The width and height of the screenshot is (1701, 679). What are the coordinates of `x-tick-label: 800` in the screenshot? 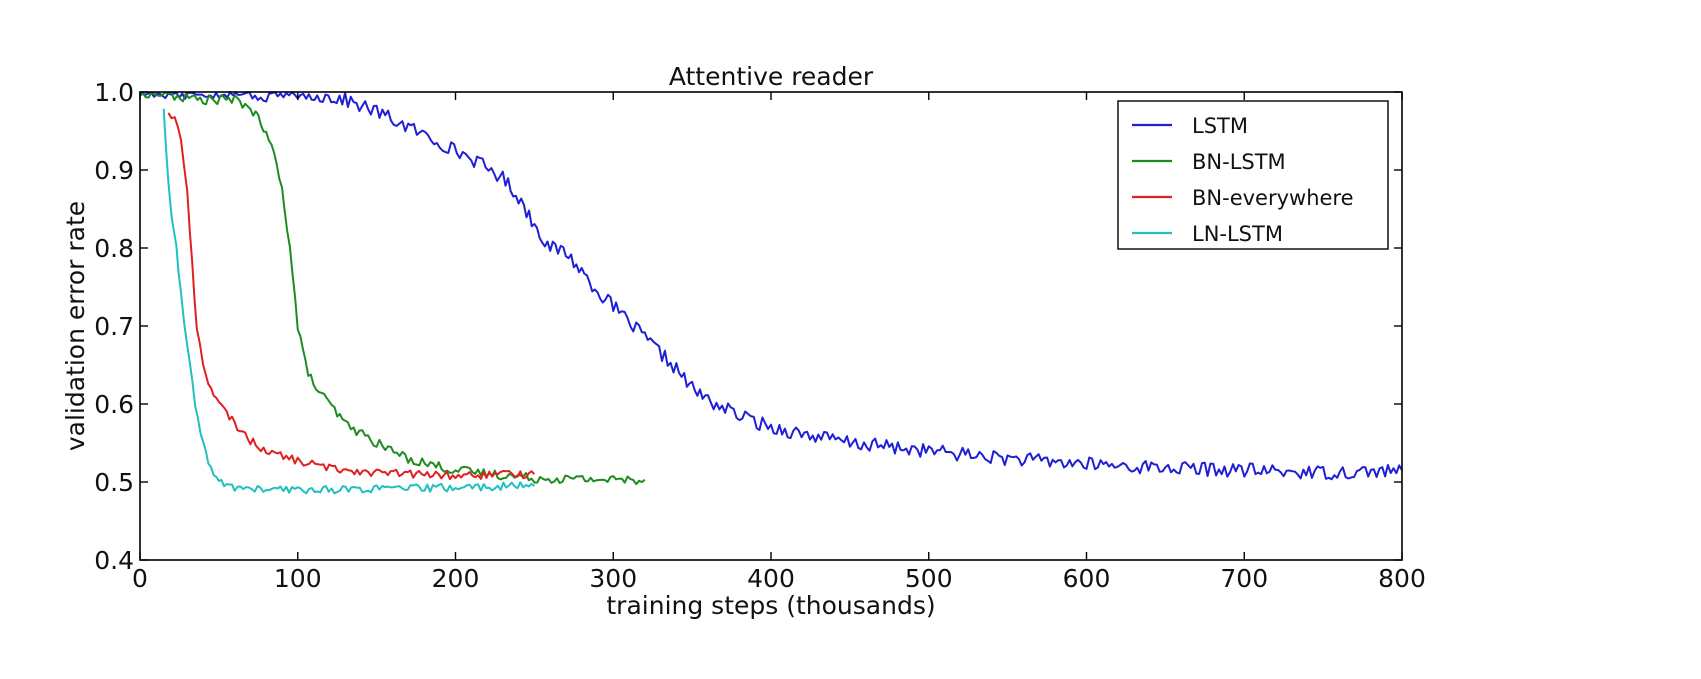 It's located at (1402, 578).